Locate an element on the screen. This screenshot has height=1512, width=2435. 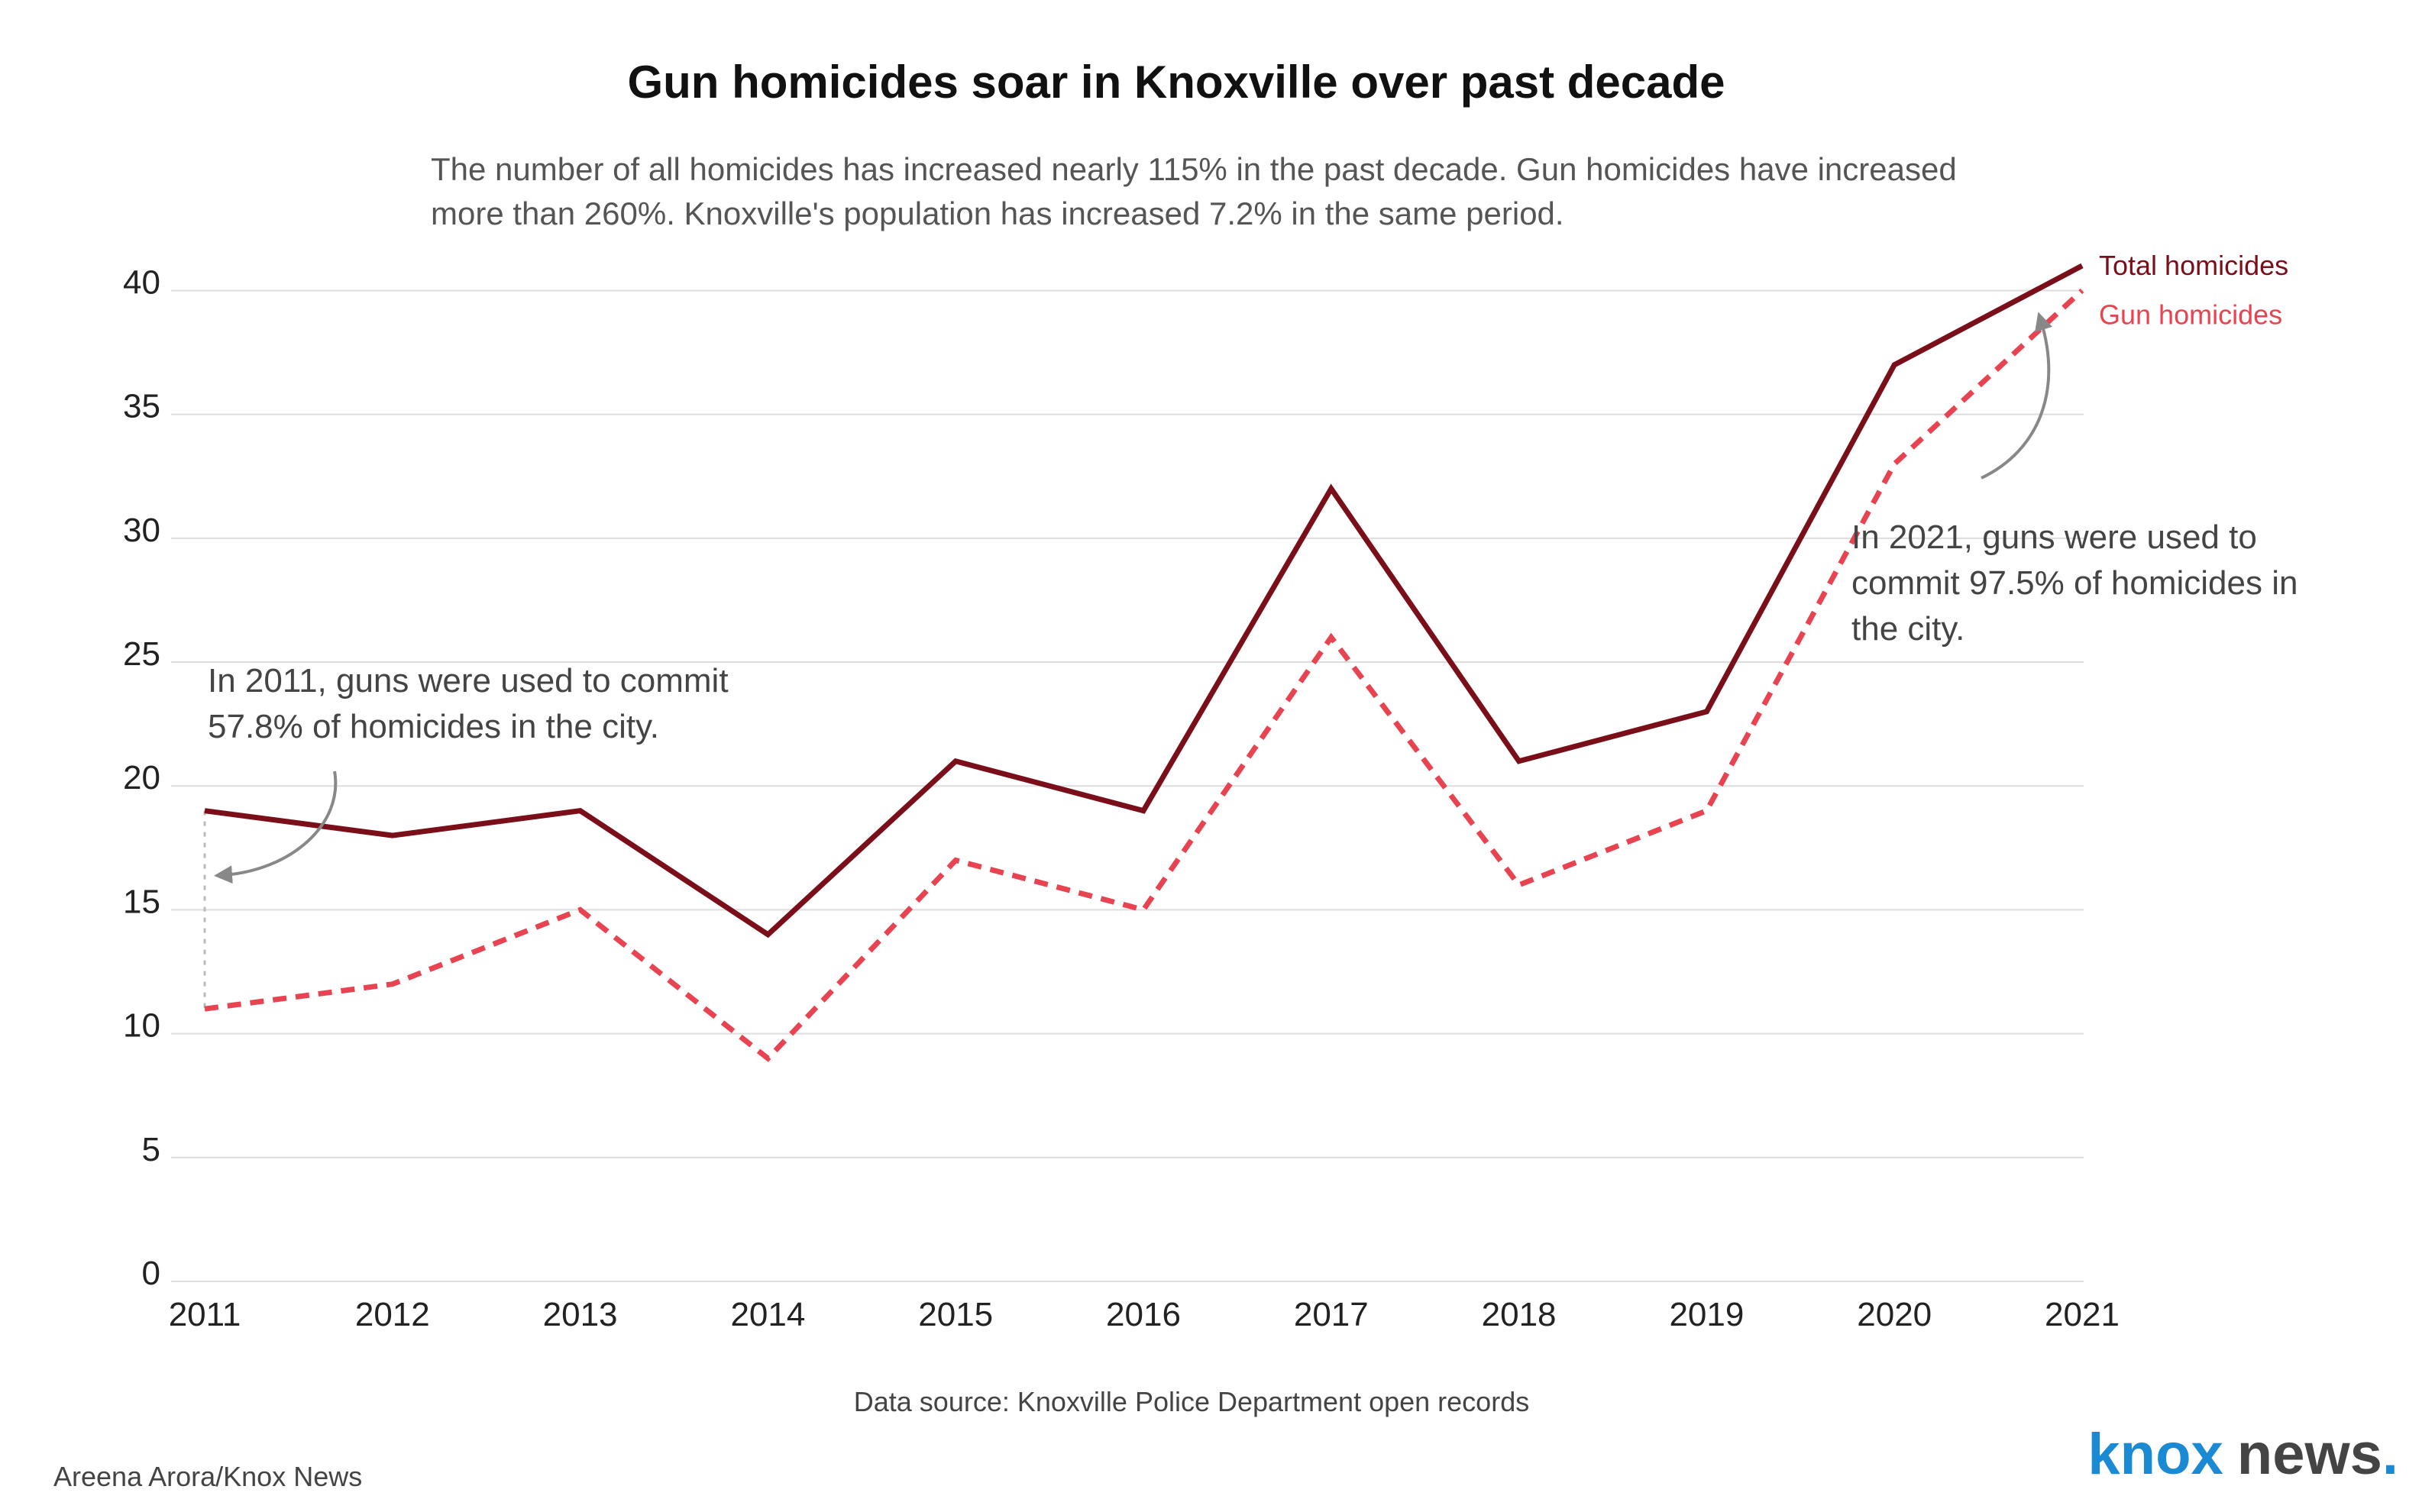
x-tick-label-2016: 2016 is located at coordinates (1143, 1315).